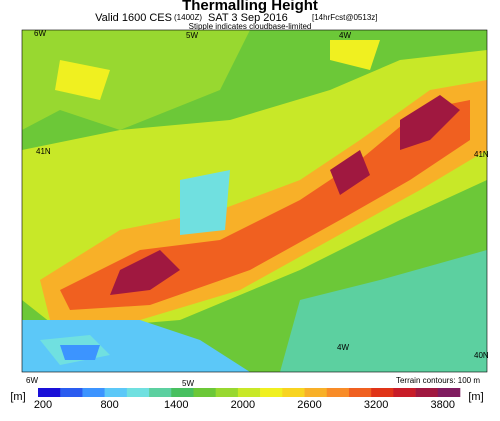  I want to click on colorbar-tick-label: 2000, so click(243, 405).